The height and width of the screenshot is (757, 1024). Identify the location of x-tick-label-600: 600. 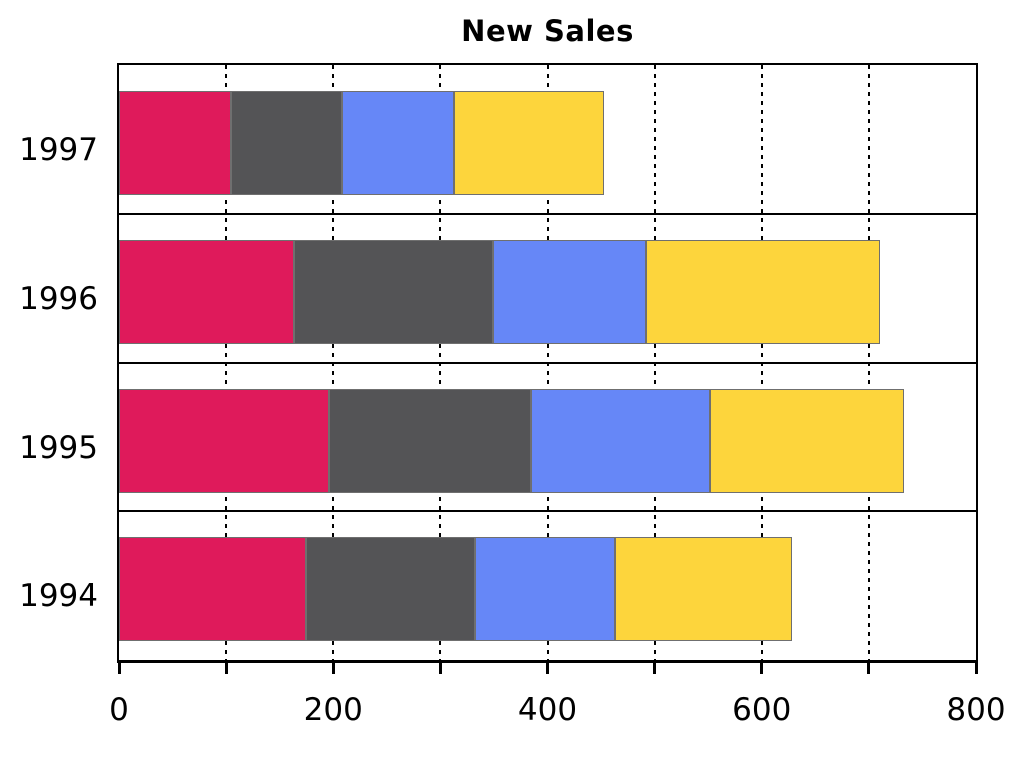
(762, 710).